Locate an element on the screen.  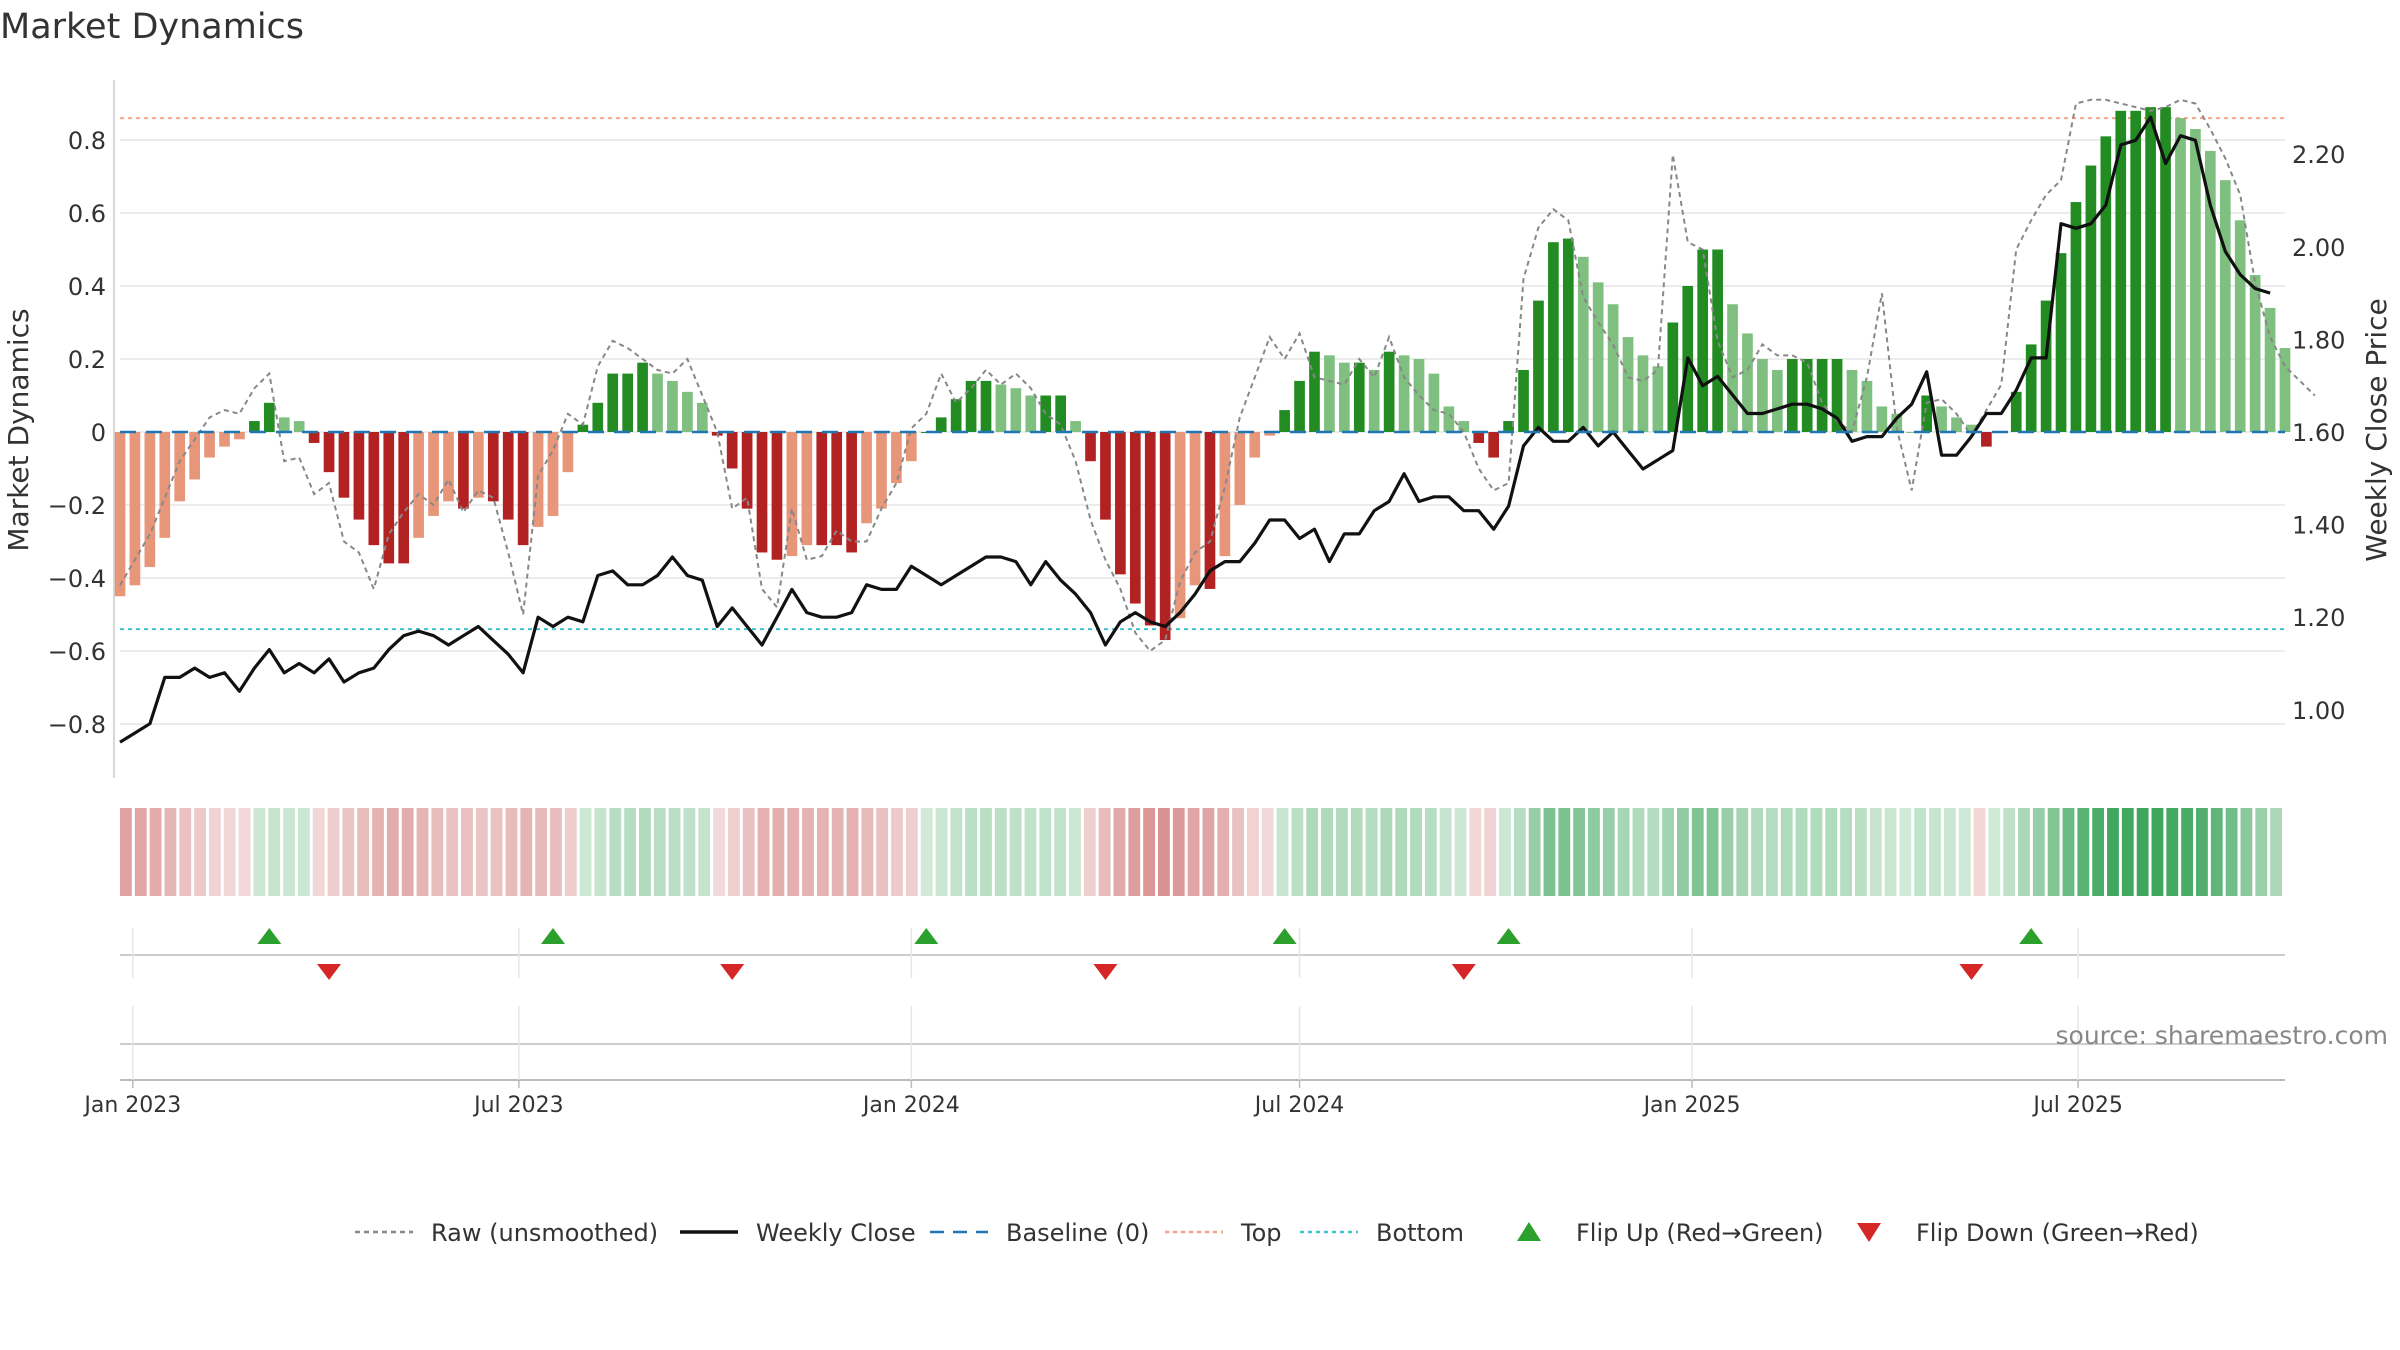
left-tick-label: −0.4 is located at coordinates (77, 579).